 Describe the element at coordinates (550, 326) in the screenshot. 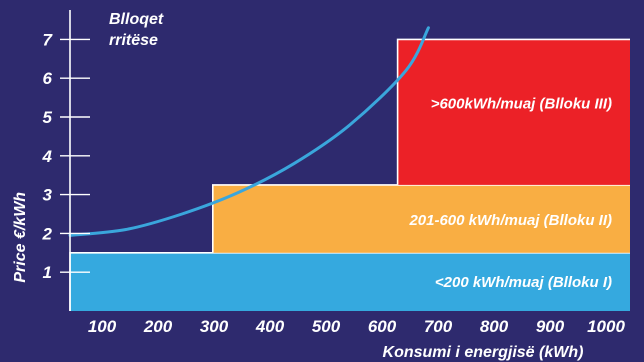

I see `x-tick-label: 900` at that location.